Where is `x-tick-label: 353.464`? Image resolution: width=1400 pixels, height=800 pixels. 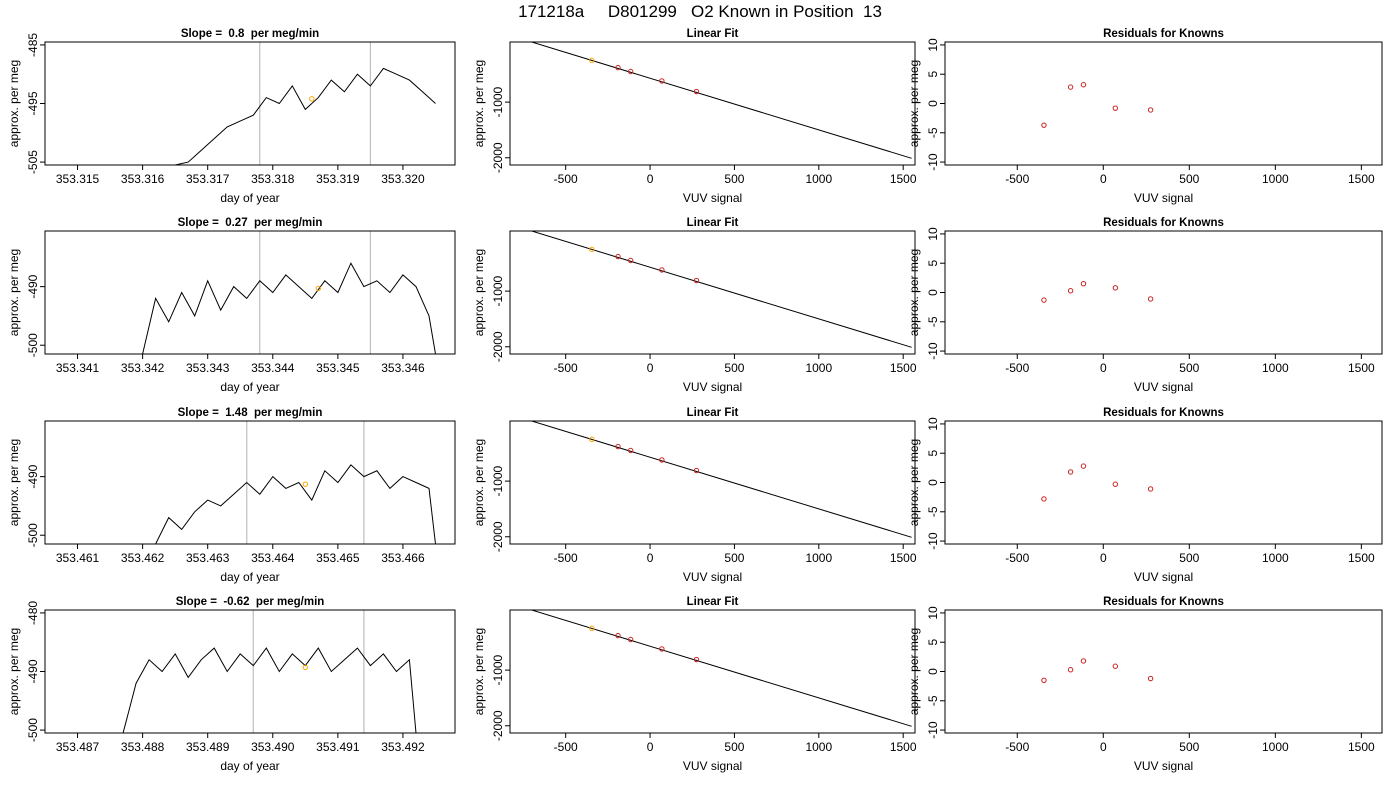 x-tick-label: 353.464 is located at coordinates (273, 558).